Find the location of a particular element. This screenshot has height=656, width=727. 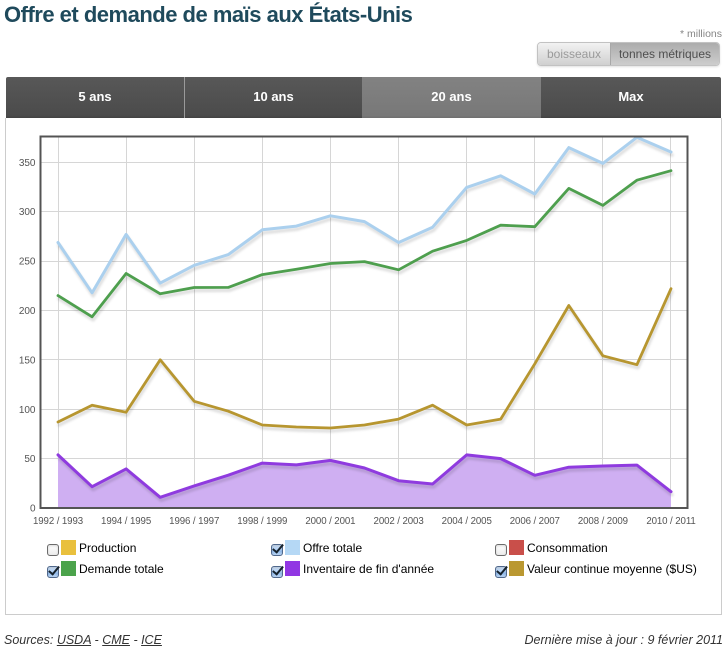

svg-text: 1996 / 1997 is located at coordinates (194, 521).